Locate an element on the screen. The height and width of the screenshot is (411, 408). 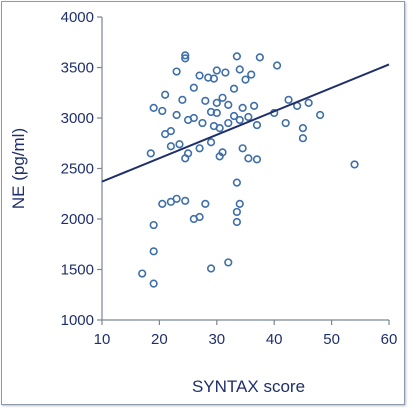
x-tick-label: 10 is located at coordinates (102, 339).